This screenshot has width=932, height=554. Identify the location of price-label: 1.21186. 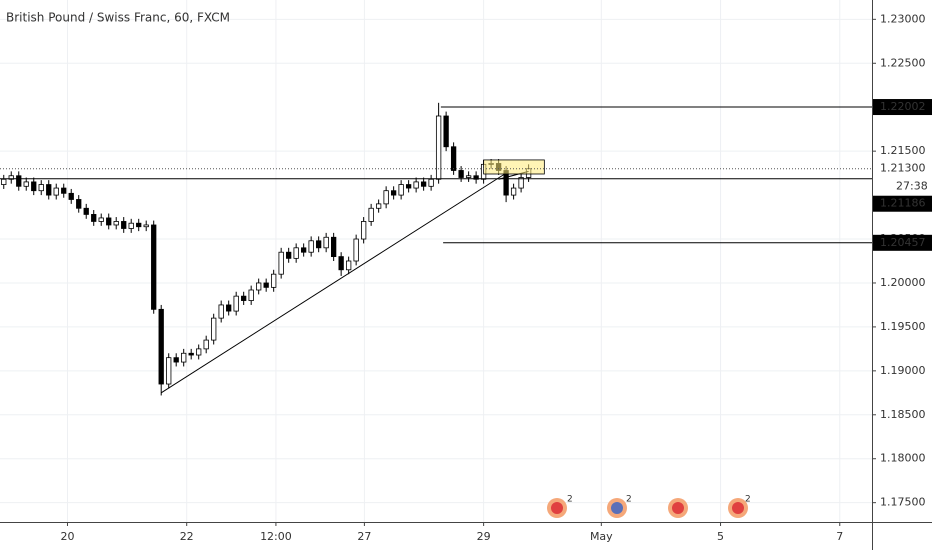
(903, 203).